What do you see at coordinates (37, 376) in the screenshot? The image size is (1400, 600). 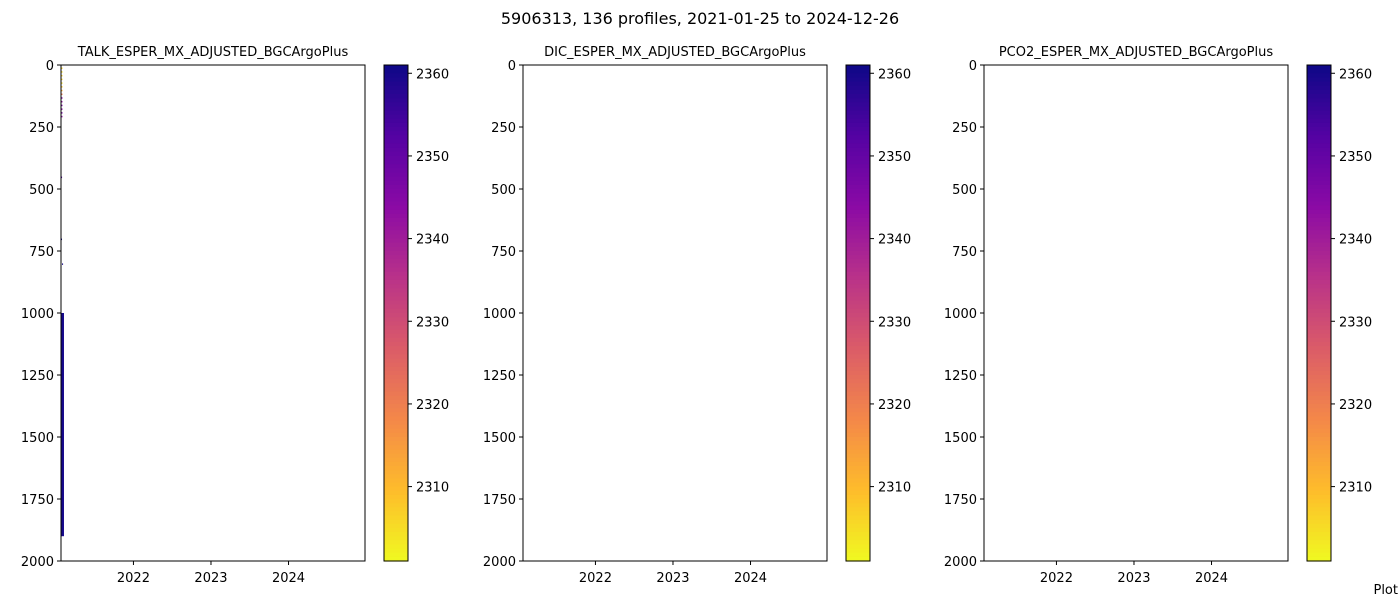 I see `y-tick-label: 1250` at bounding box center [37, 376].